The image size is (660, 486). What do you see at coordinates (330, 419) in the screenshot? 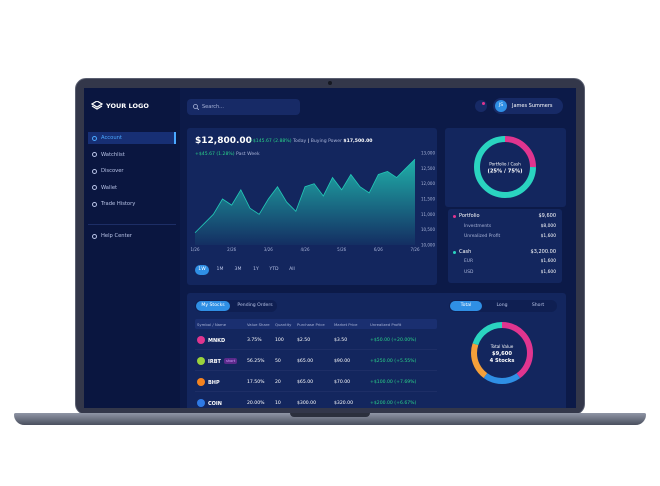
I see `laptop-base` at bounding box center [330, 419].